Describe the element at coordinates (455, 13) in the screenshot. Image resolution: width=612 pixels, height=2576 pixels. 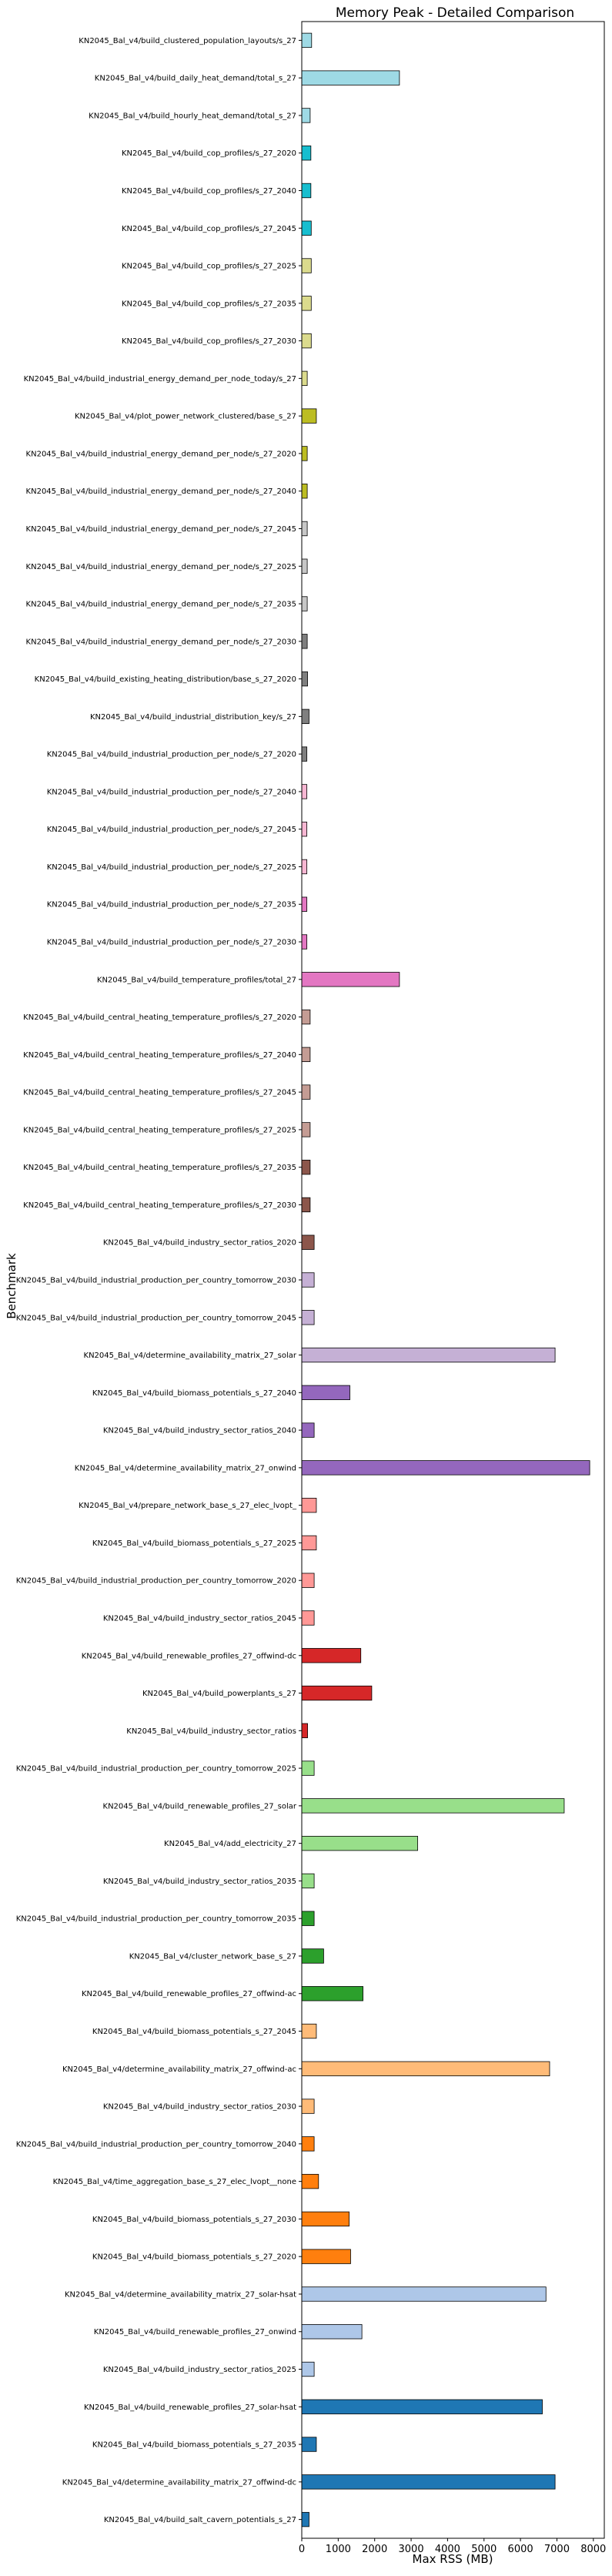
I see `chart-title: Memory Peak - Detailed Comparison` at that location.